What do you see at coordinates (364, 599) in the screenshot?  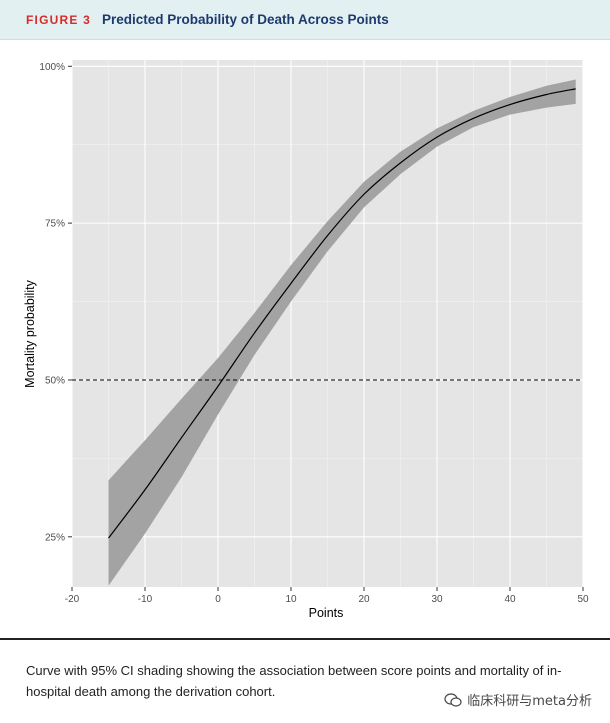 I see `x-tick-label: 20` at bounding box center [364, 599].